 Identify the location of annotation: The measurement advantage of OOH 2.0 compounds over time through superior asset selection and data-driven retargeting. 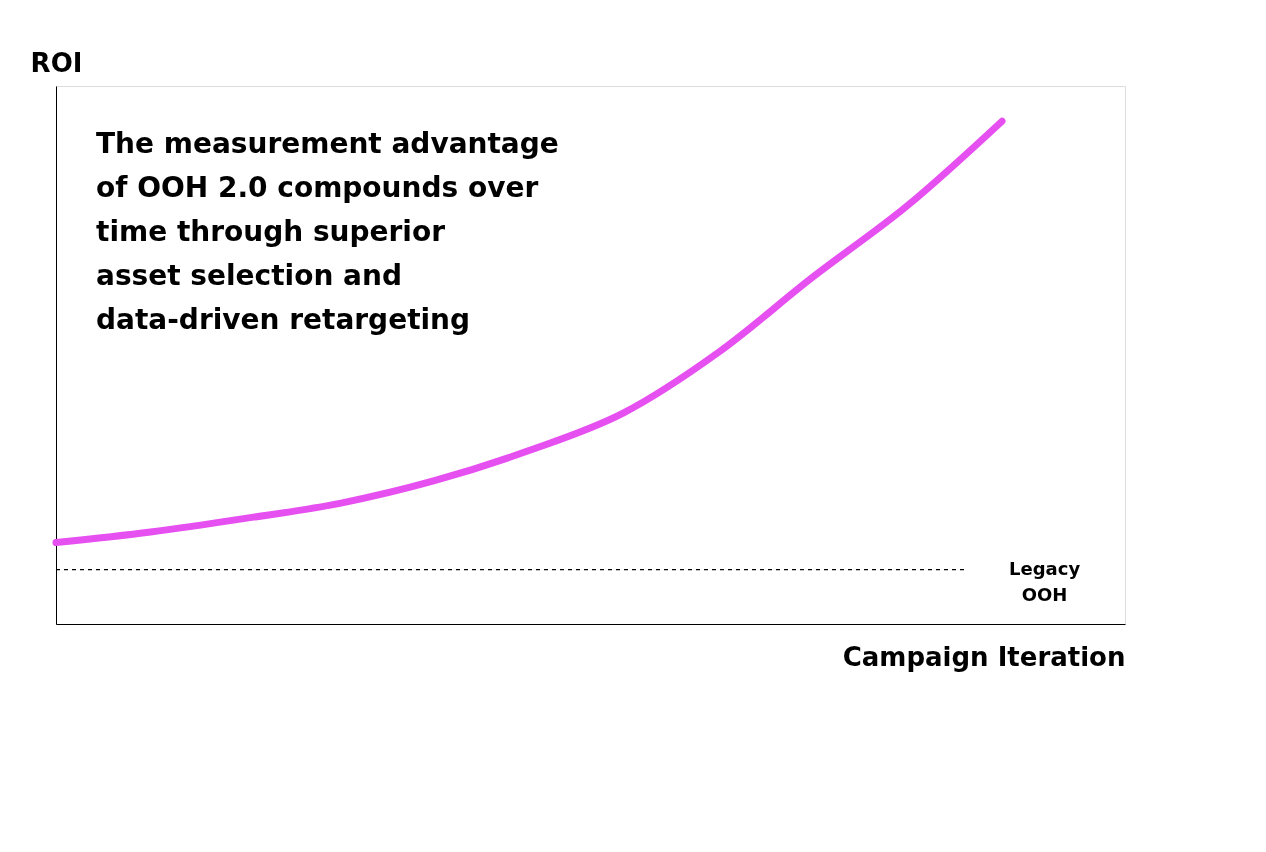
(327, 231).